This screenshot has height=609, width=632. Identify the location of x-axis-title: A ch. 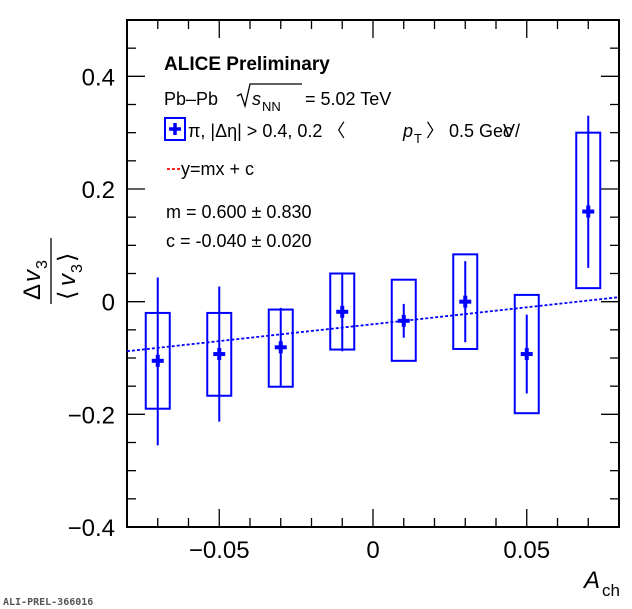
(601, 583).